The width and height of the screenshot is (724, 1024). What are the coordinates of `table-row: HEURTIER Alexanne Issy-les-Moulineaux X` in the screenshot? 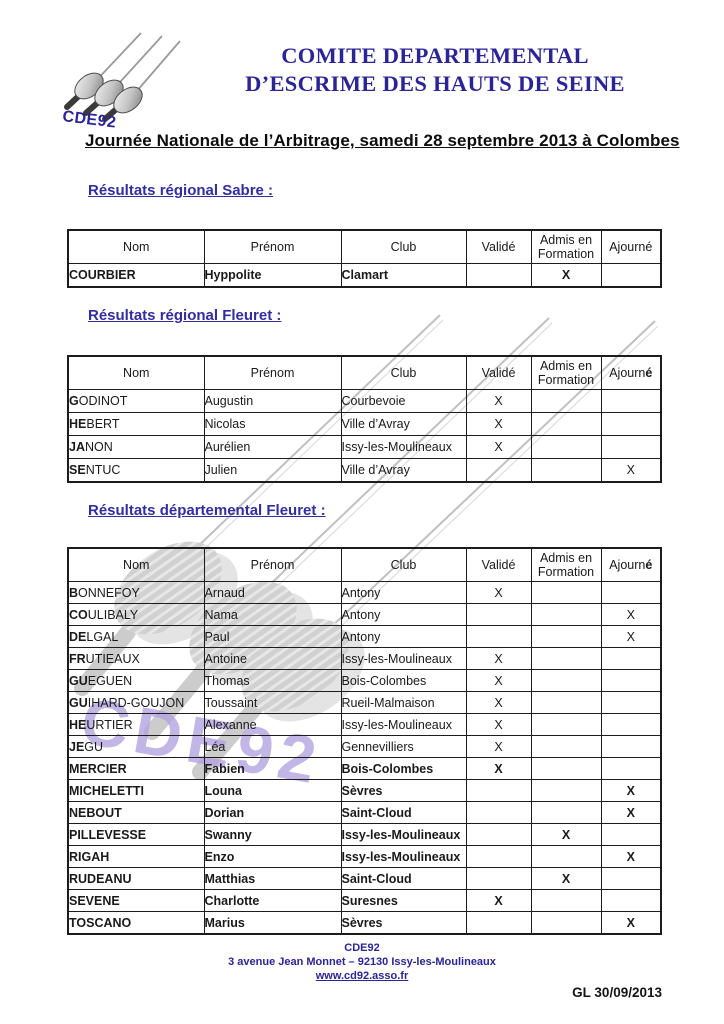 It's located at (364, 724).